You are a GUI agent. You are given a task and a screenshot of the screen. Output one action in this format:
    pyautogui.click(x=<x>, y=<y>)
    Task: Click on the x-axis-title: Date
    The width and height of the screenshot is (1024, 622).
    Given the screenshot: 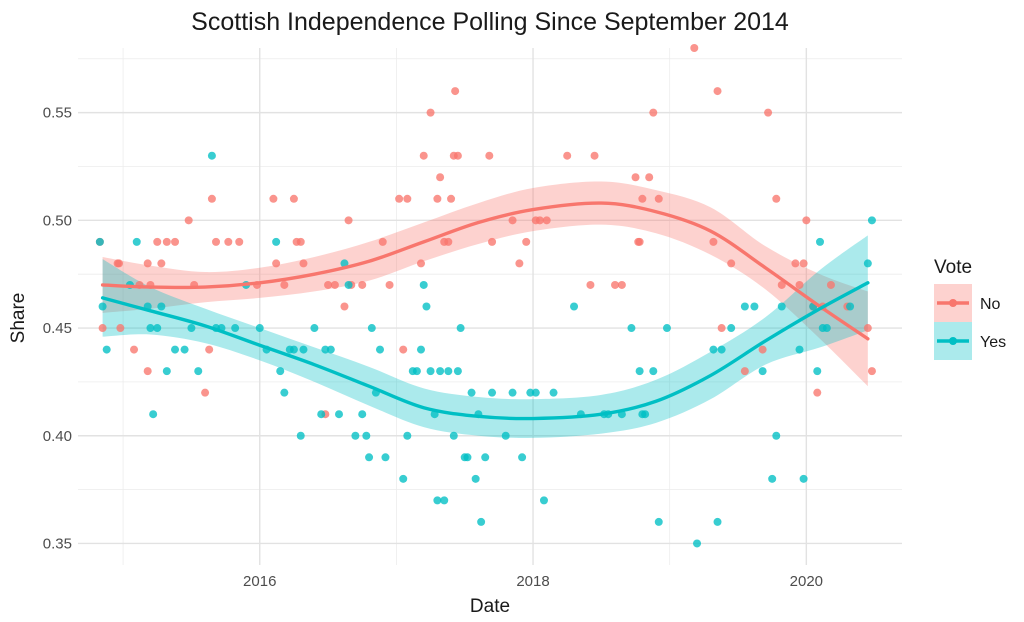 What is the action you would take?
    pyautogui.click(x=490, y=606)
    